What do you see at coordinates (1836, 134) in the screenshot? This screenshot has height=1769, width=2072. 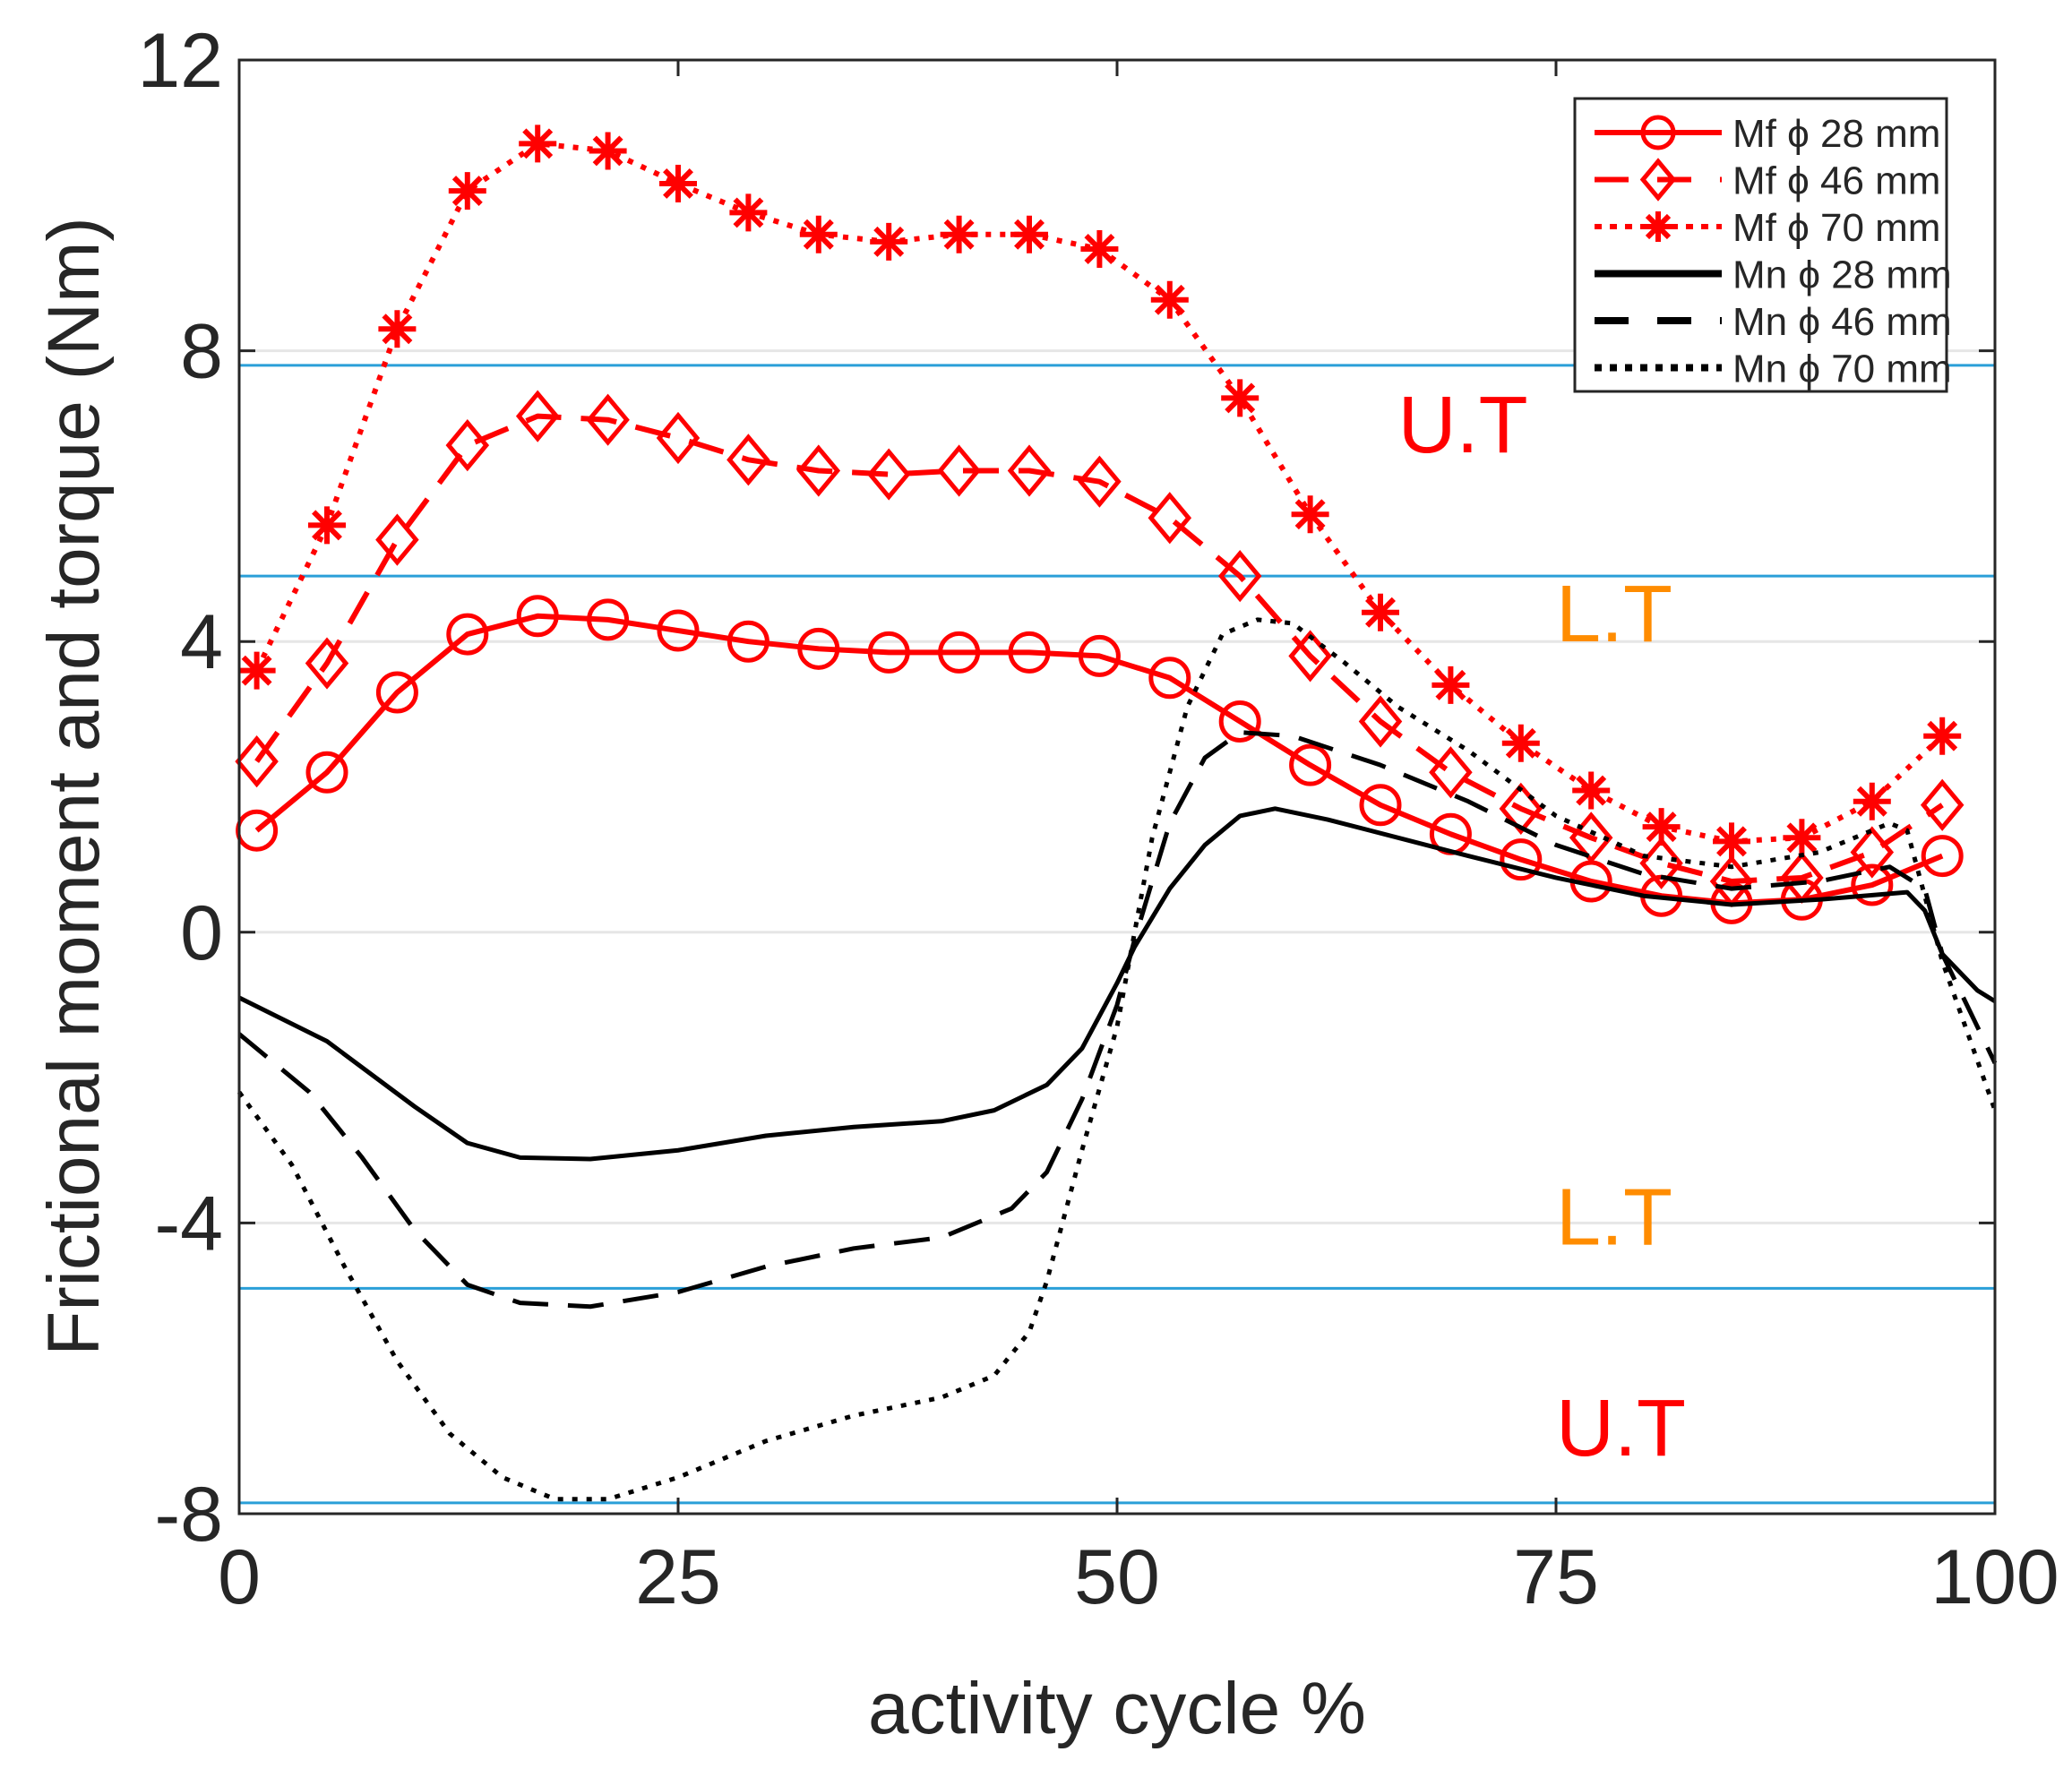 I see `legend-label: Mf ϕ 28 mm` at bounding box center [1836, 134].